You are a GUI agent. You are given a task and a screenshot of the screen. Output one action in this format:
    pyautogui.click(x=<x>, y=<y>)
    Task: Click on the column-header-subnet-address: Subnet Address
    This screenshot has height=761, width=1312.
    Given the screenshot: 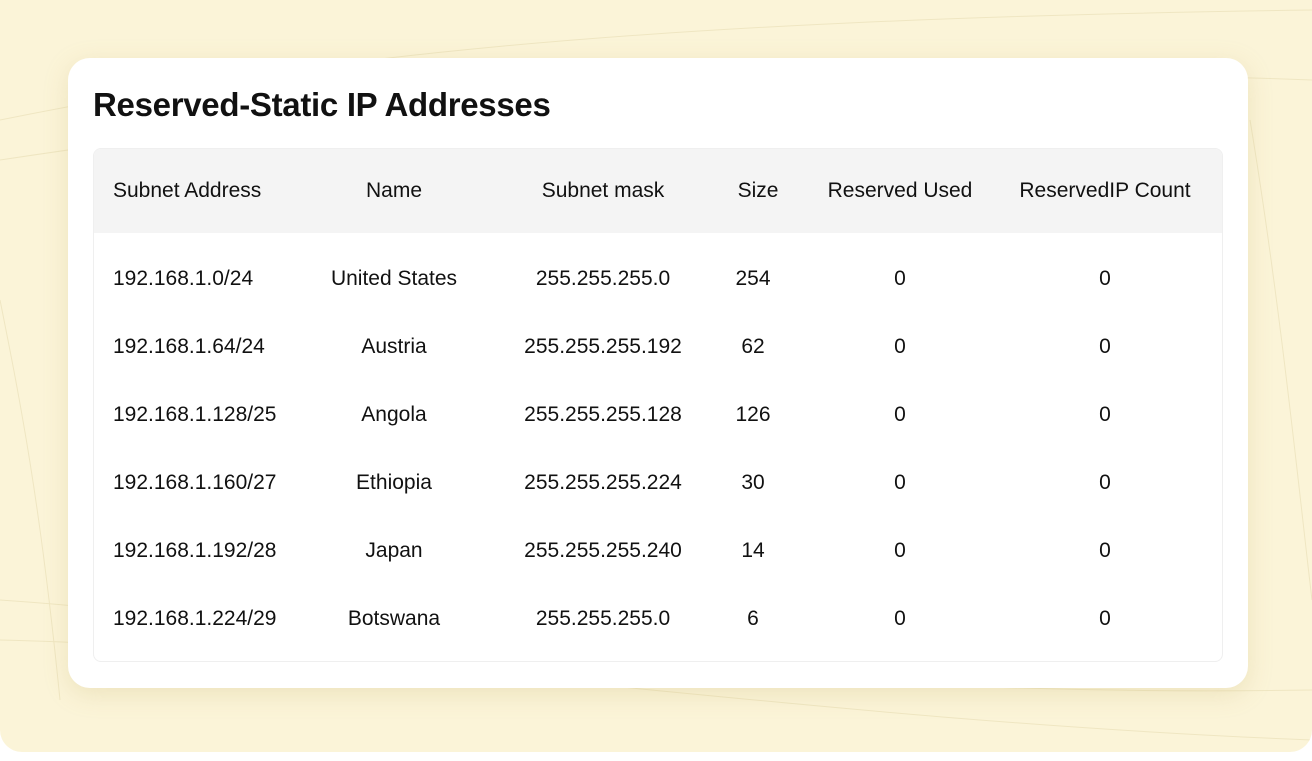 What is the action you would take?
    pyautogui.click(x=187, y=190)
    